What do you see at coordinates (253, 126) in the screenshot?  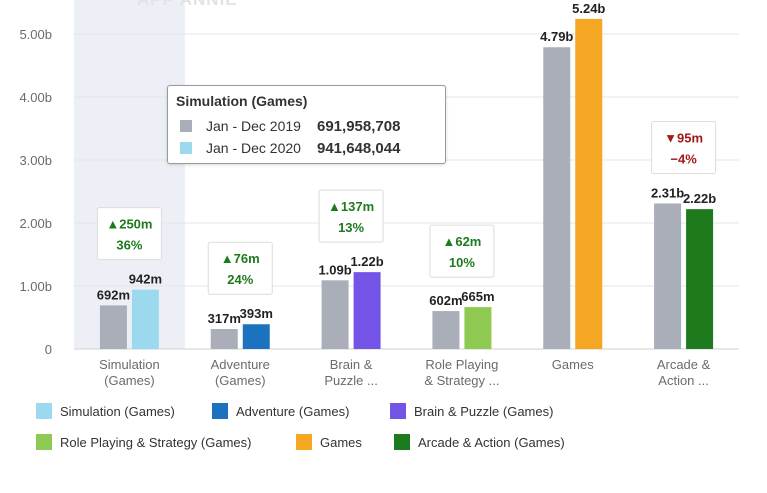 I see `tooltip-period: Jan - Dec 2019` at bounding box center [253, 126].